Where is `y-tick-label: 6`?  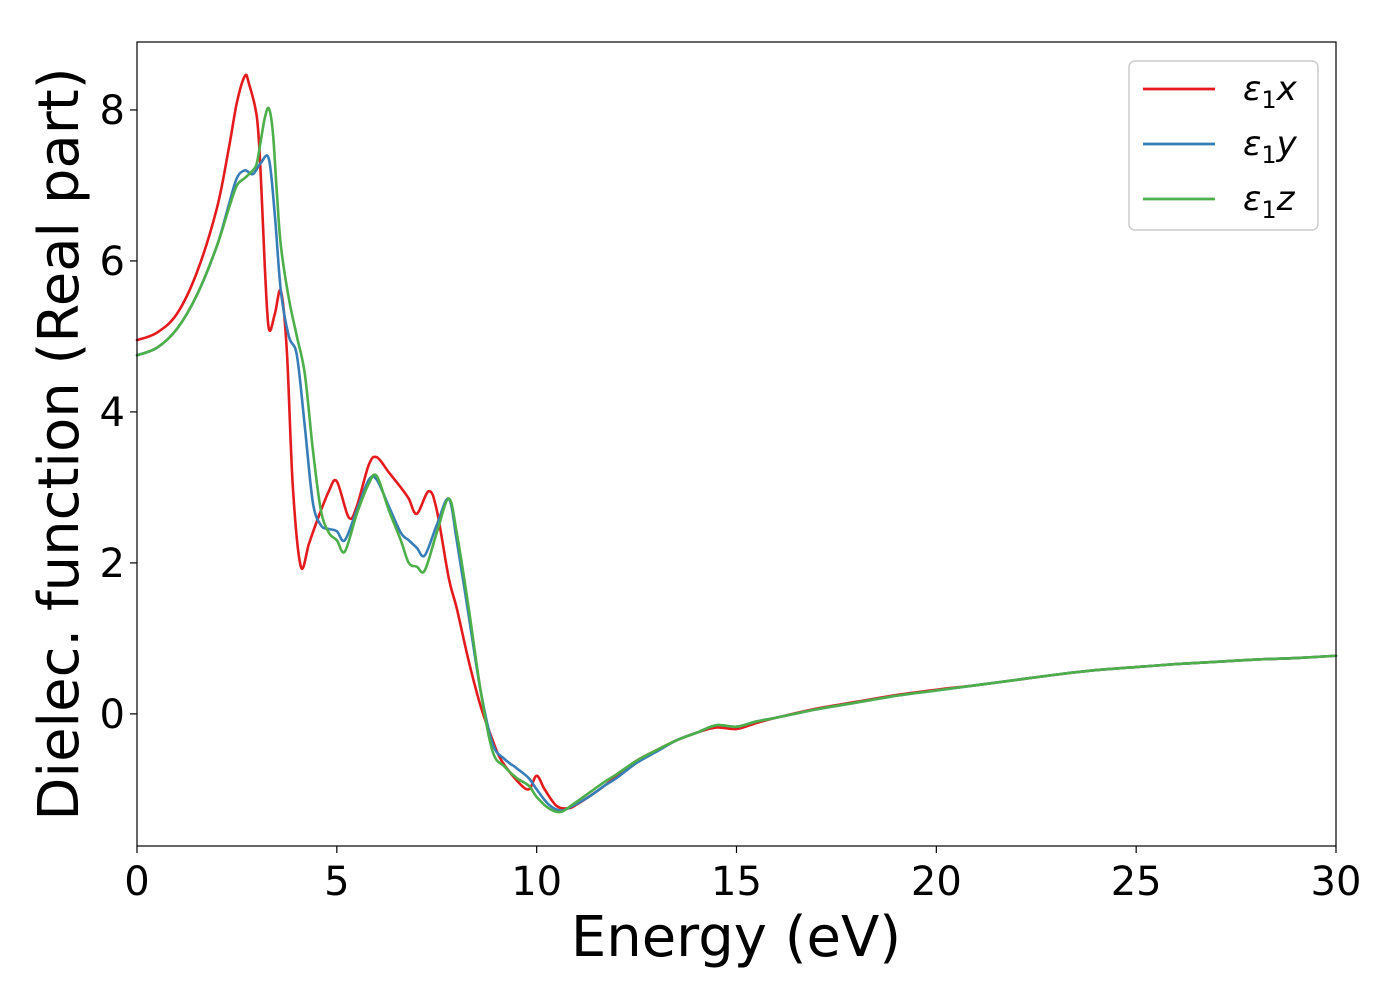 y-tick-label: 6 is located at coordinates (112, 262).